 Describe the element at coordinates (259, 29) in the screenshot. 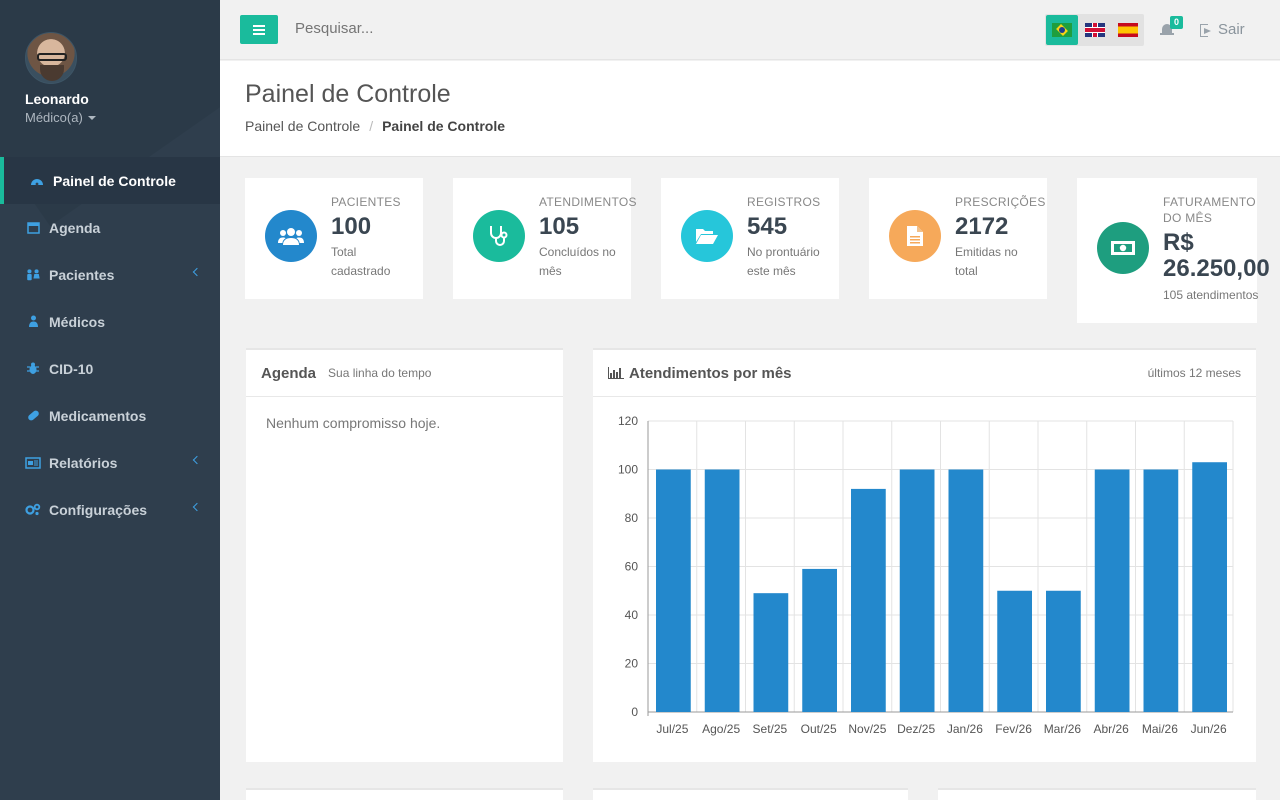

I see `menu-toggle-button` at that location.